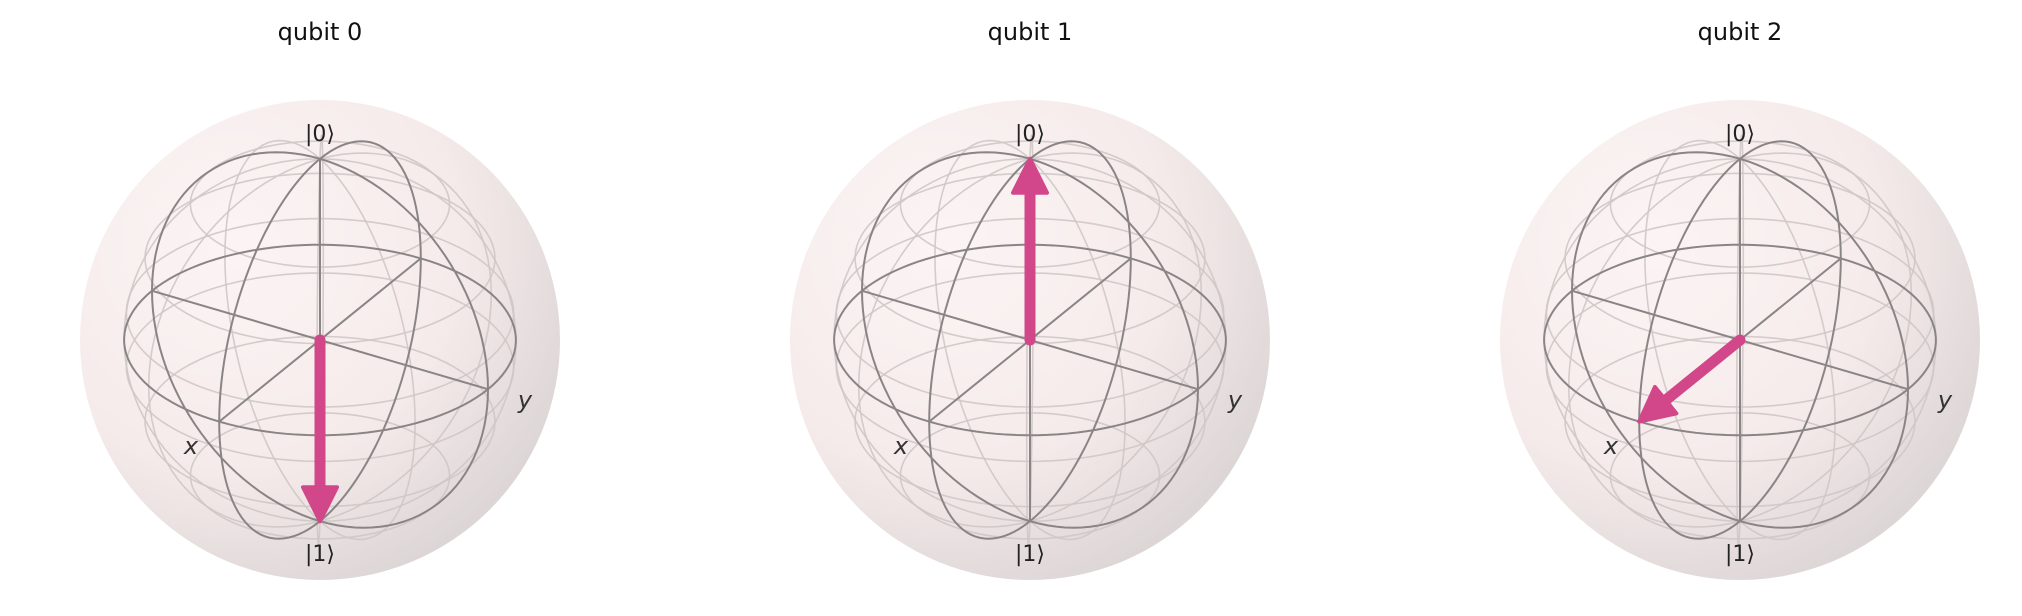  Describe the element at coordinates (1740, 32) in the screenshot. I see `panel-title: qubit 2` at that location.